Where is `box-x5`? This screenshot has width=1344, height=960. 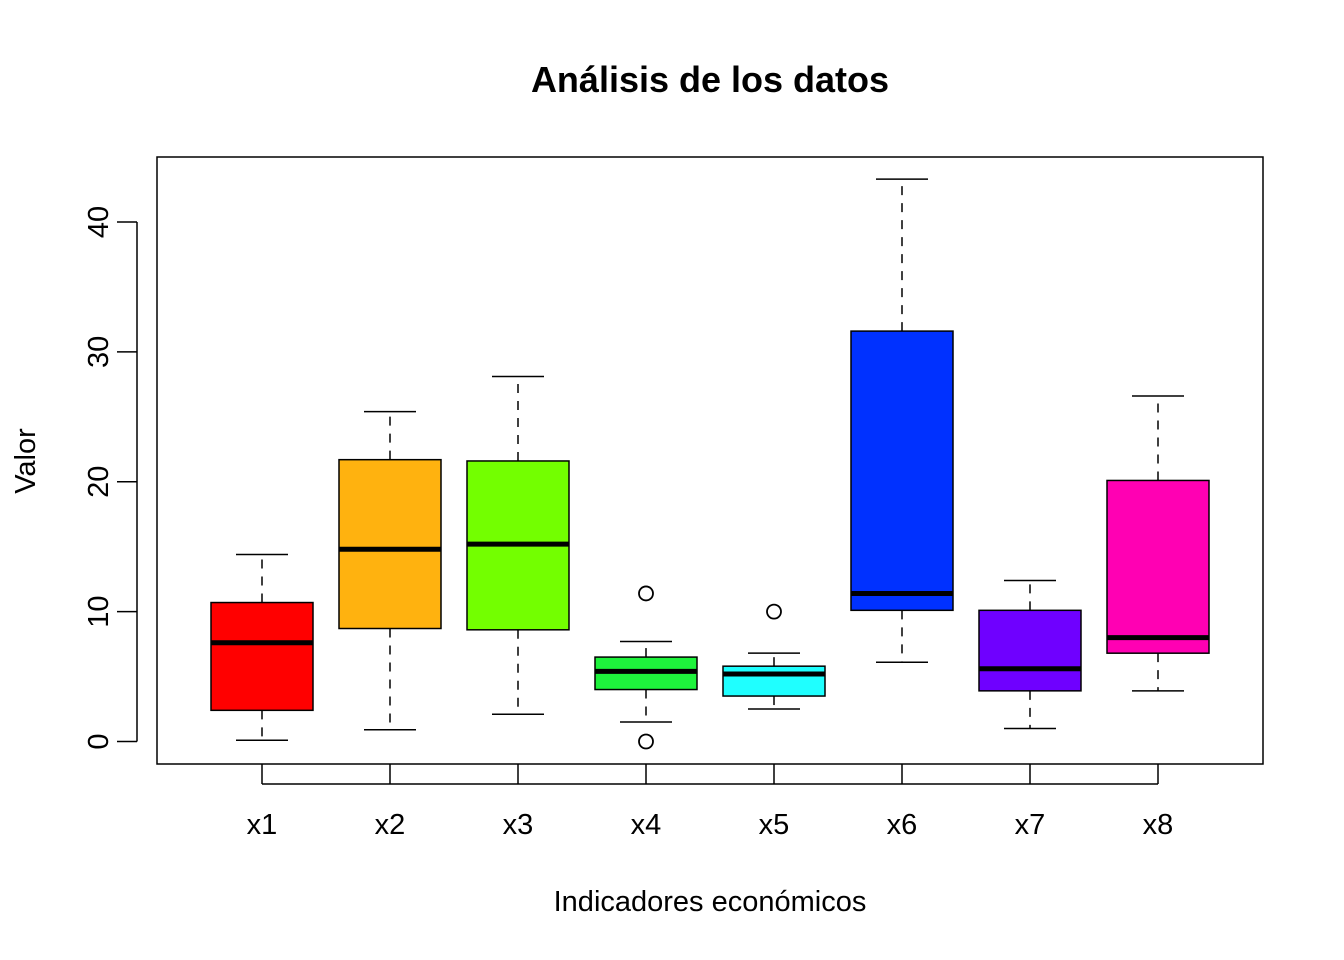 box-x5 is located at coordinates (774, 656).